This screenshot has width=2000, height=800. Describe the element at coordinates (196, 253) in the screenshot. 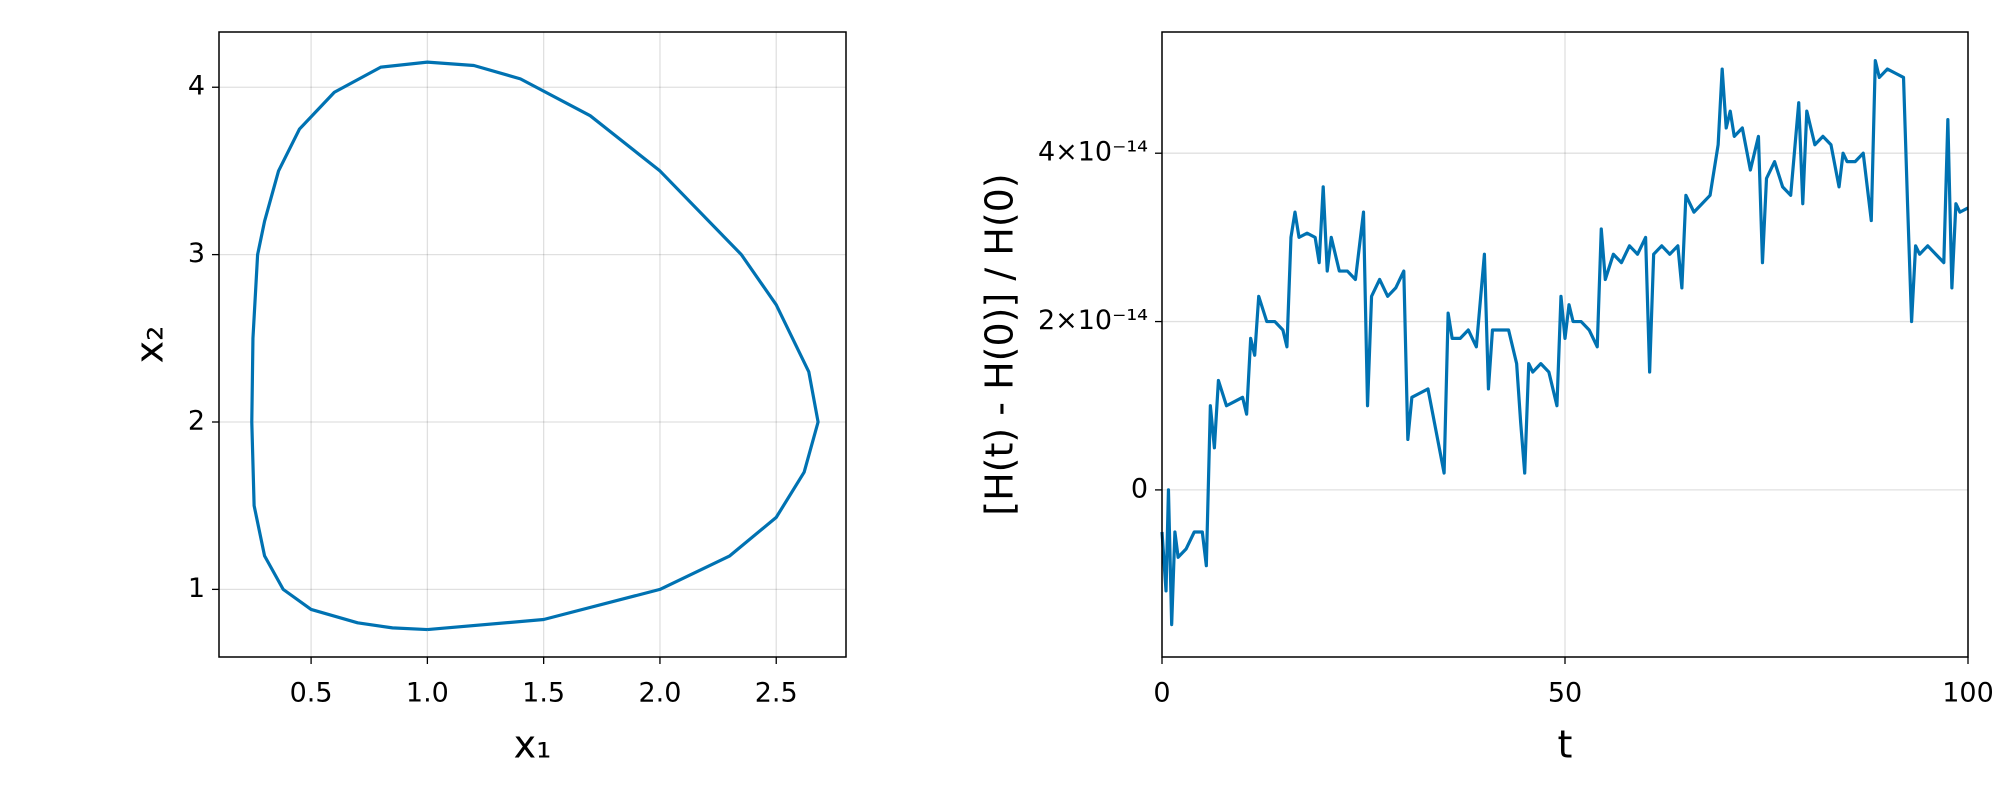

I see `y-tick-label: 3` at that location.